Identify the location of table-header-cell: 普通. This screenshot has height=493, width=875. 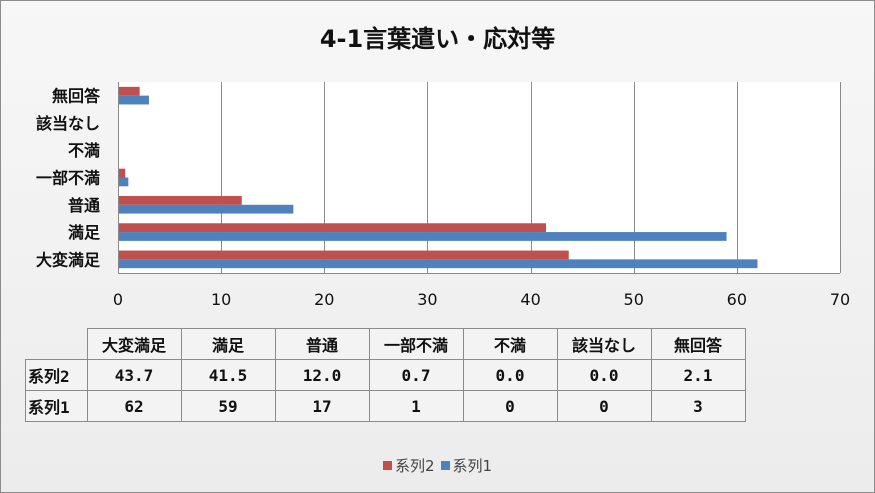
(322, 344).